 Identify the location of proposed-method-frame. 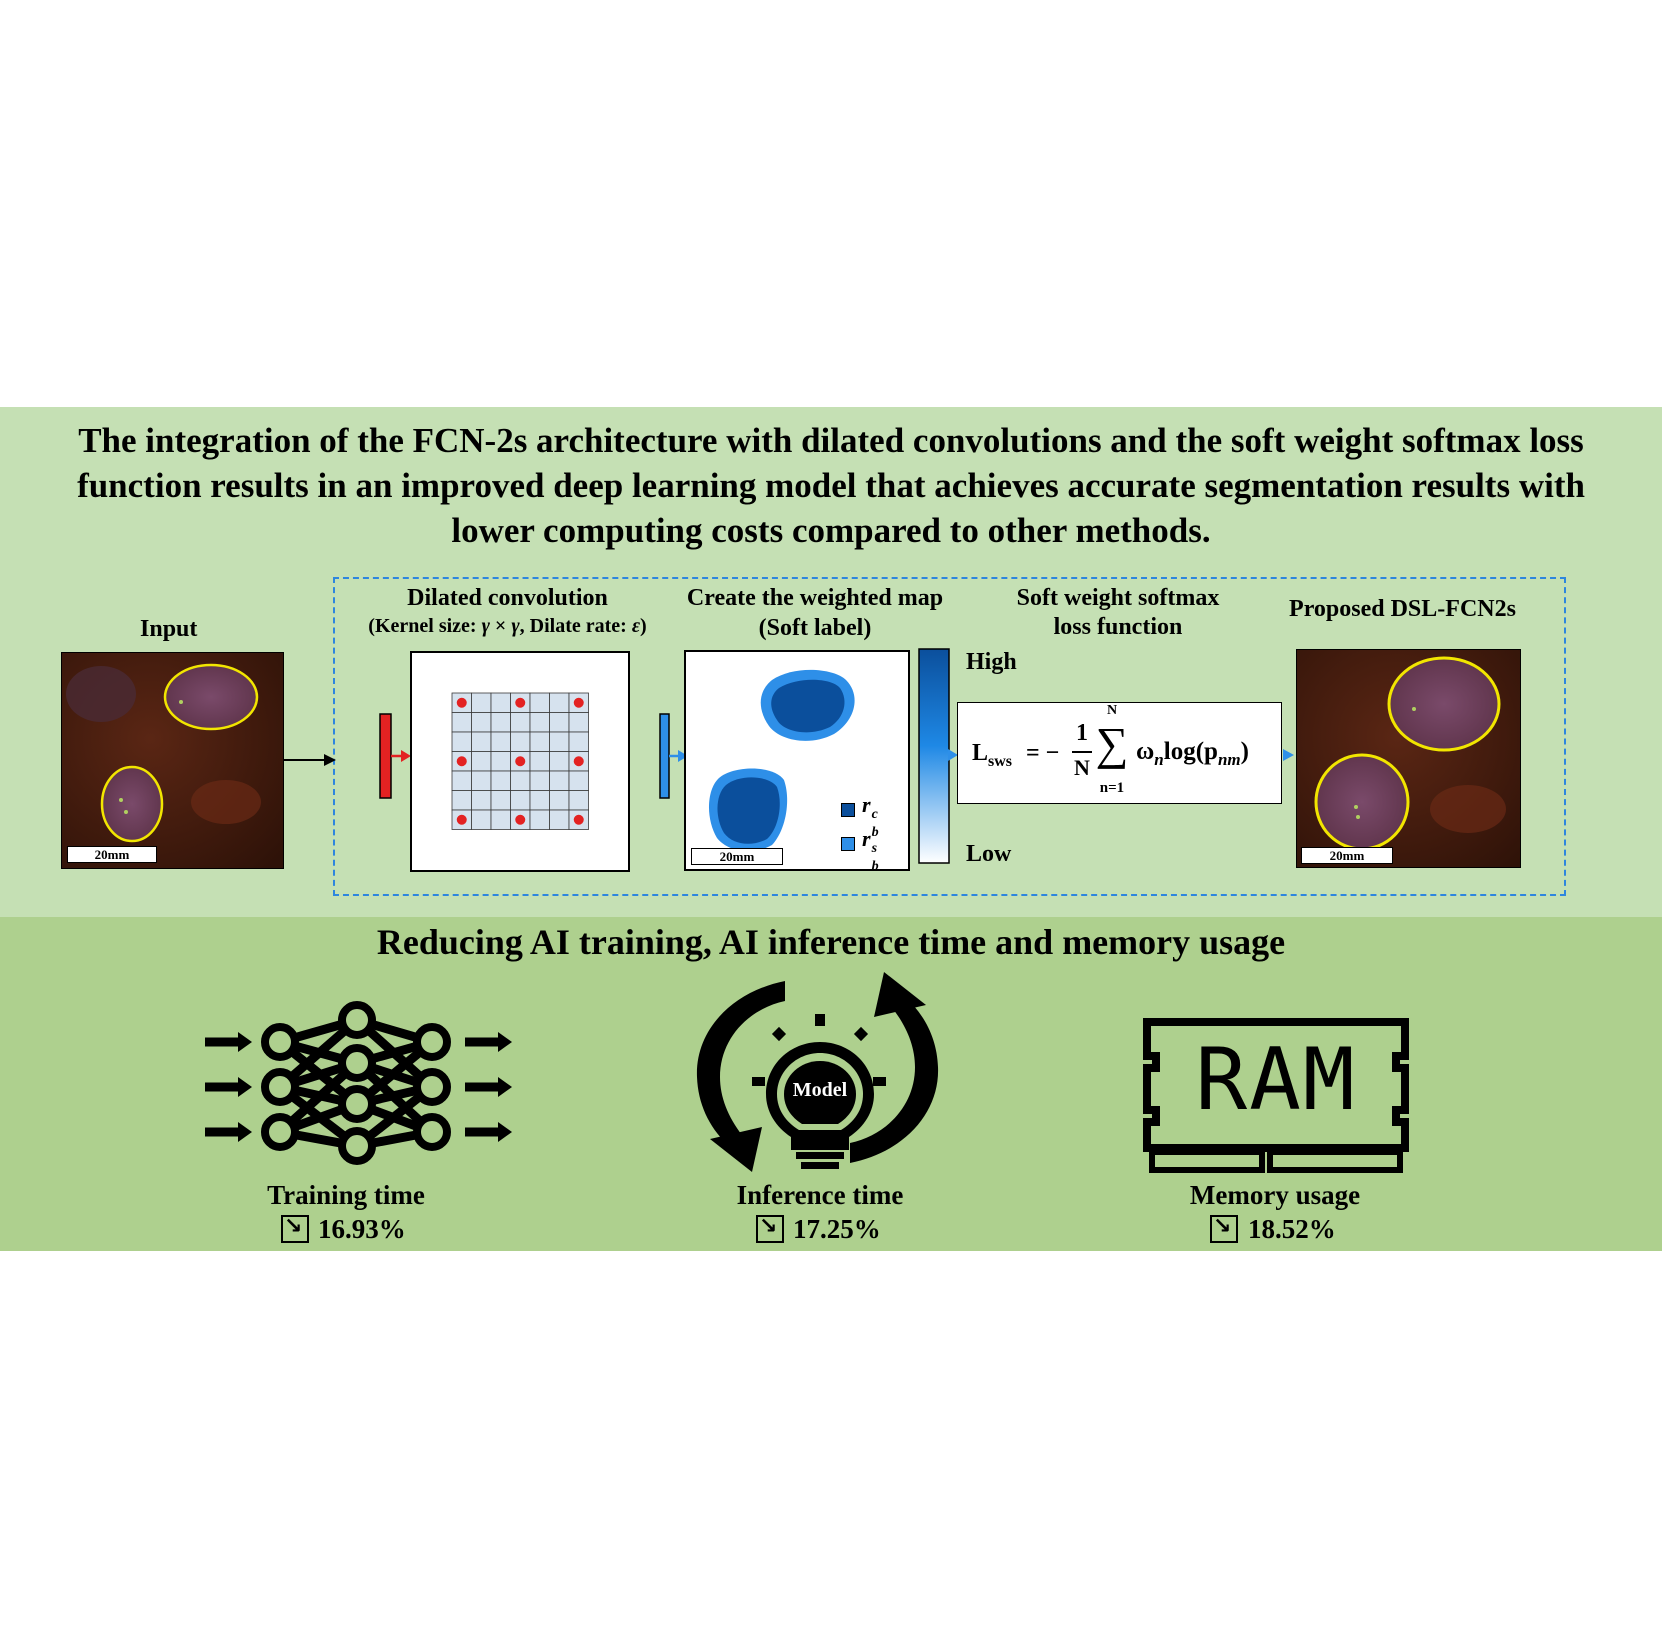
(949, 736).